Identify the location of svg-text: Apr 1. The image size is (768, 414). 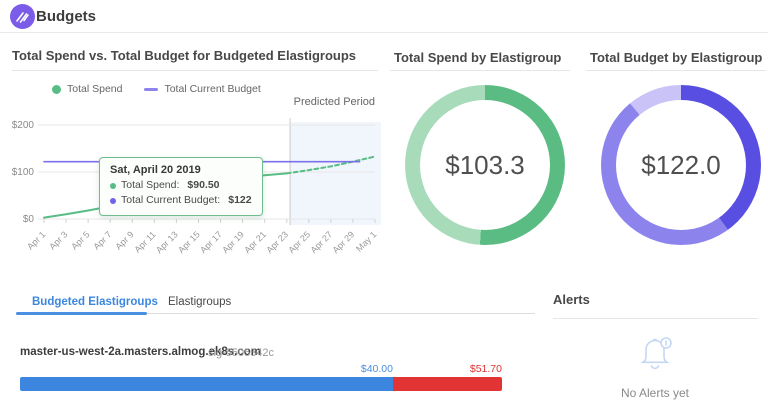
(36, 240).